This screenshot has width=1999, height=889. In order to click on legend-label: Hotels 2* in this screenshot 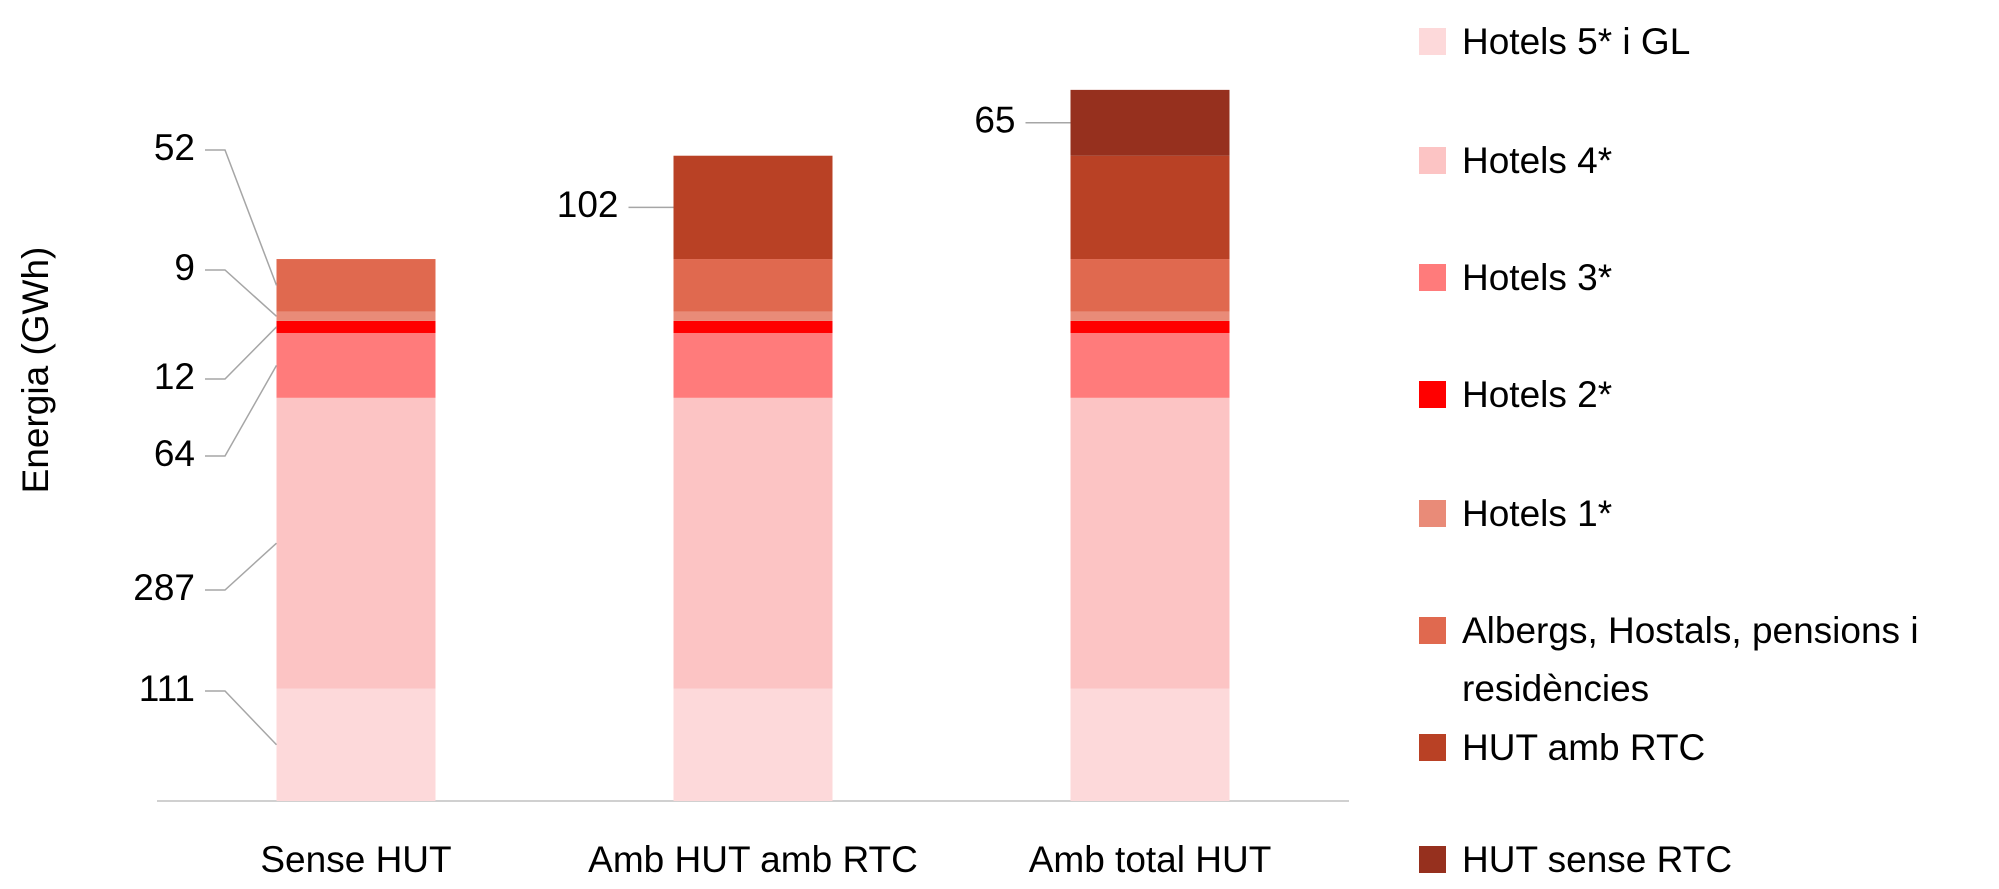, I will do `click(1537, 394)`.